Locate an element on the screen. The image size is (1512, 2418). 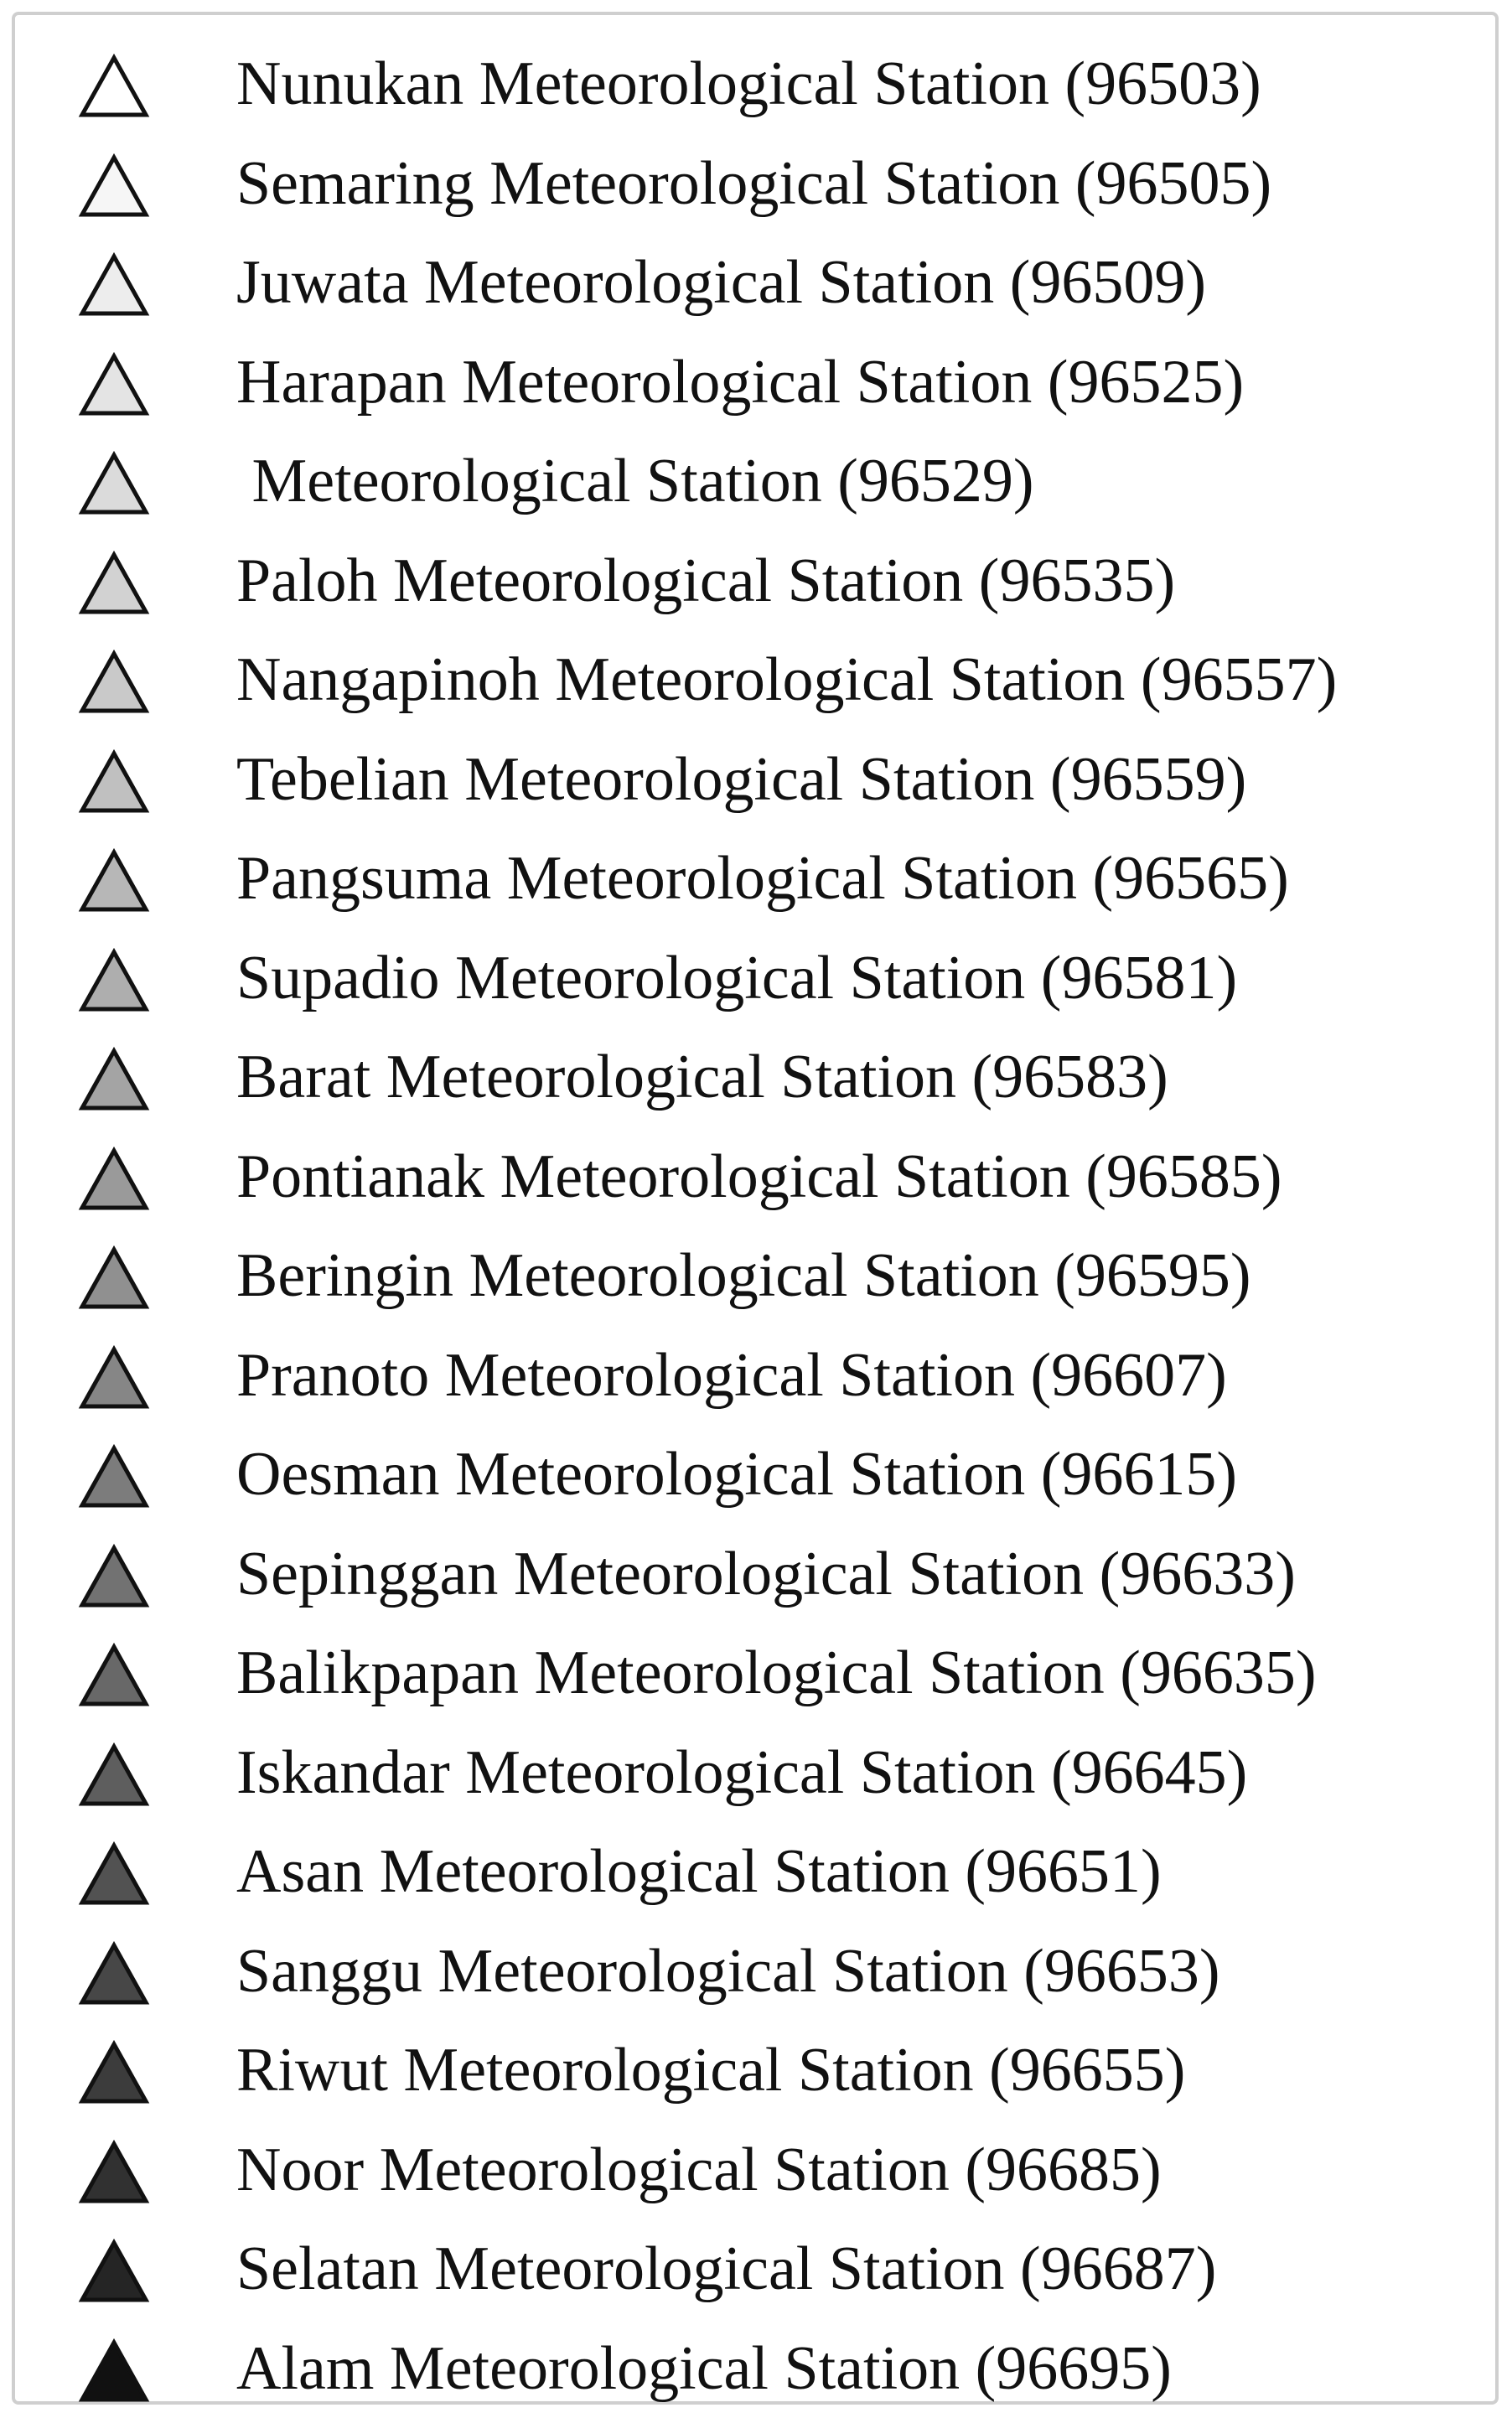
legend-item: Sanggu Meteorological Station (96653) is located at coordinates (755, 1972).